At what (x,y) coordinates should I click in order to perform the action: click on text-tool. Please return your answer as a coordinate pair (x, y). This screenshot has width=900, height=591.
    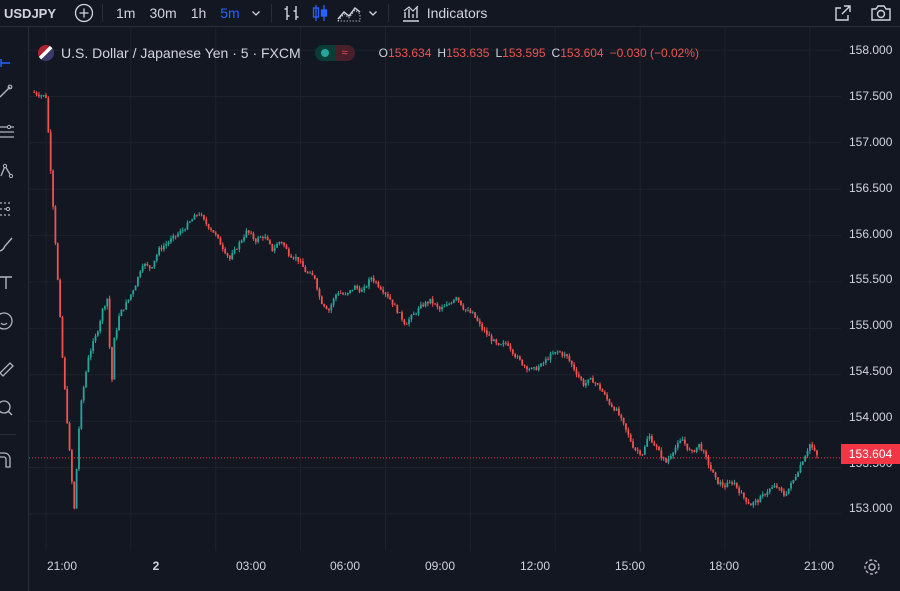
    Looking at the image, I should click on (9, 282).